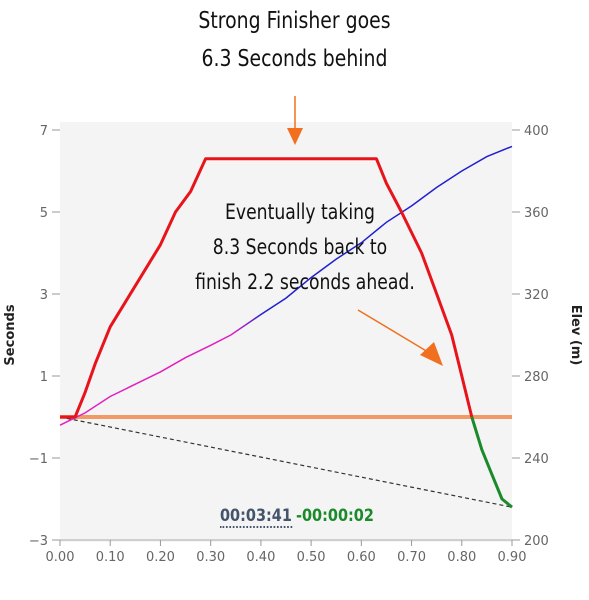 The image size is (589, 600). Describe the element at coordinates (411, 557) in the screenshot. I see `x-tick-label: 0.70` at that location.